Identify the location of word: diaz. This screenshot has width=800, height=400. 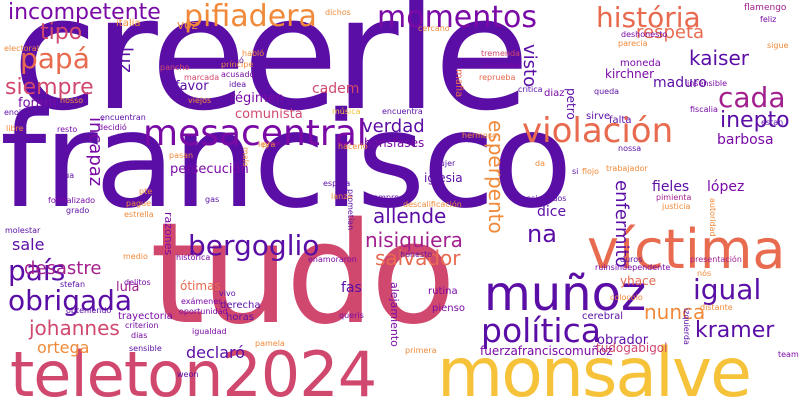
(554, 93).